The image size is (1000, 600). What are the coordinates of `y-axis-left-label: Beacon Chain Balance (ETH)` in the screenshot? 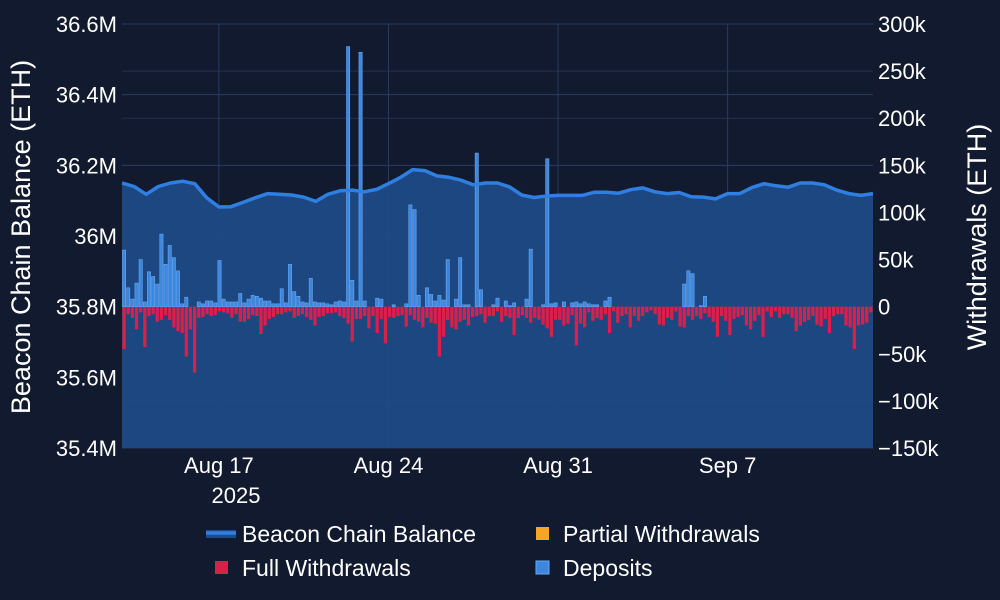 It's located at (21, 237).